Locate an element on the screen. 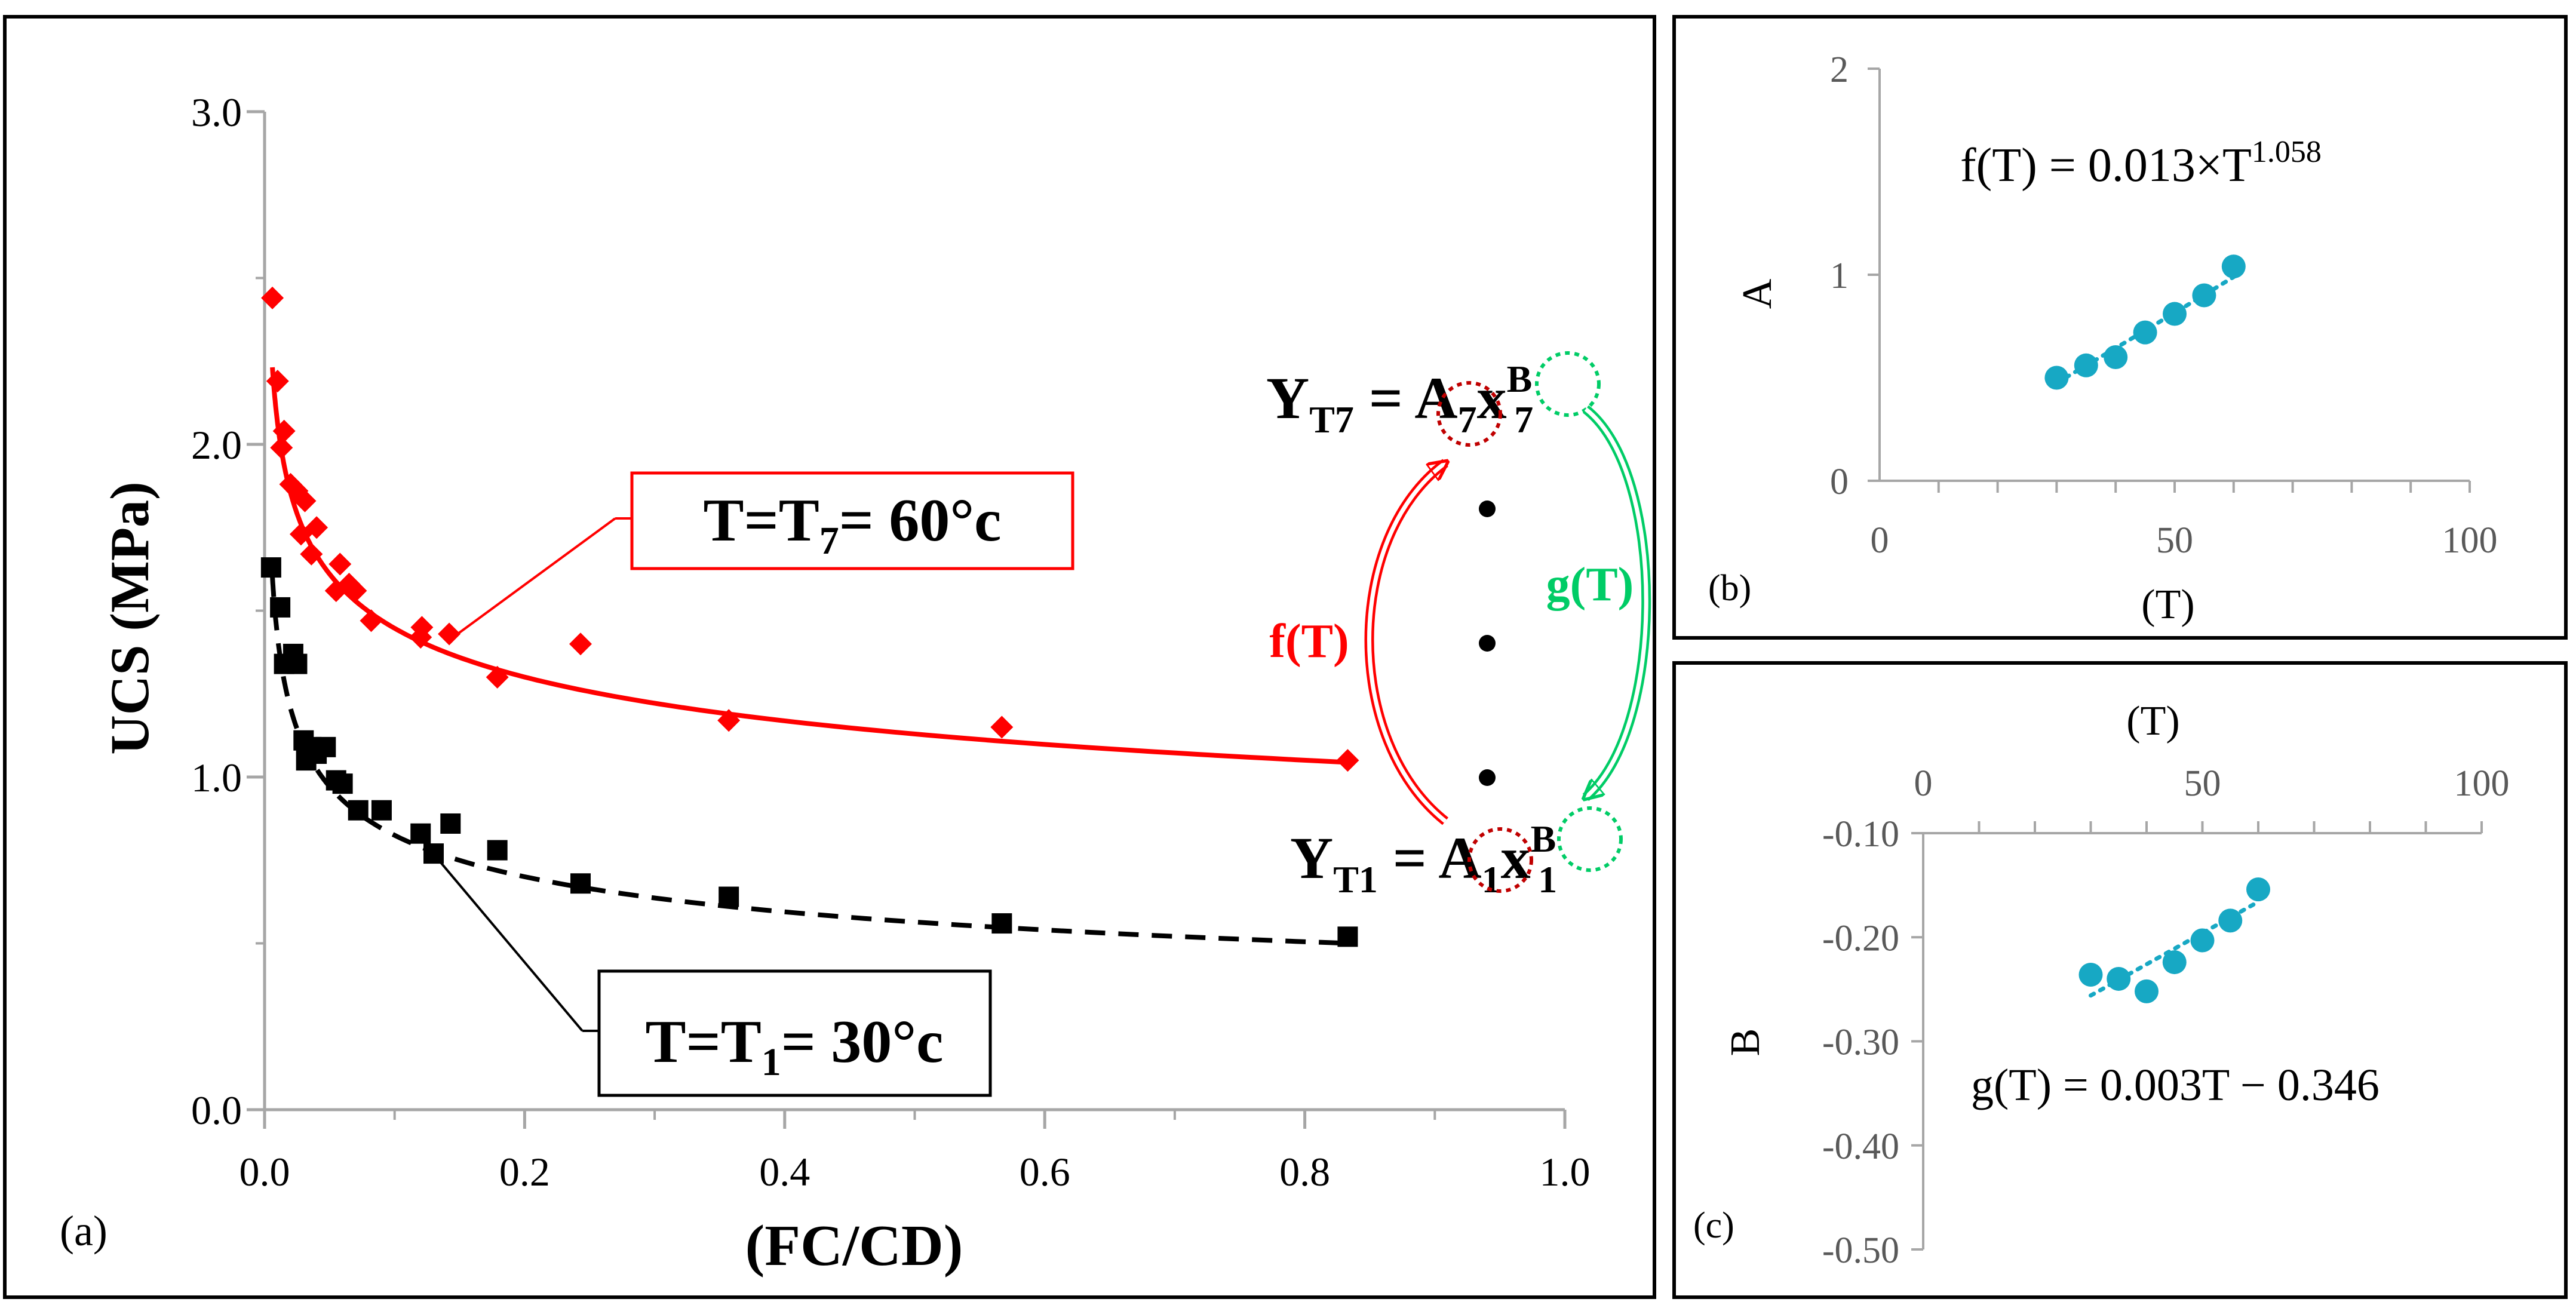  g-arrow is located at coordinates (1617, 602).